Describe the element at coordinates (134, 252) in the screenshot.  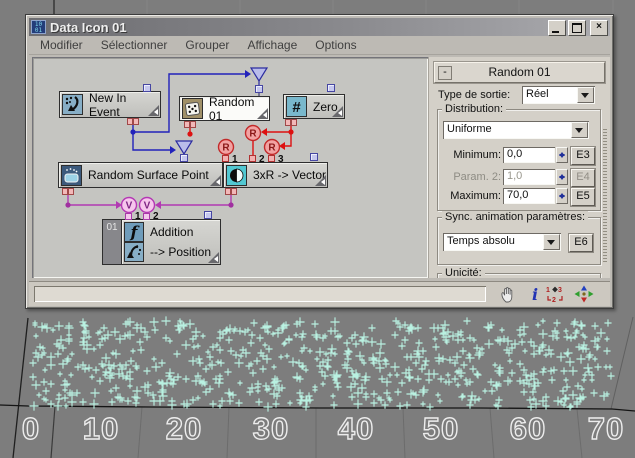
I see `output-position-icon` at that location.